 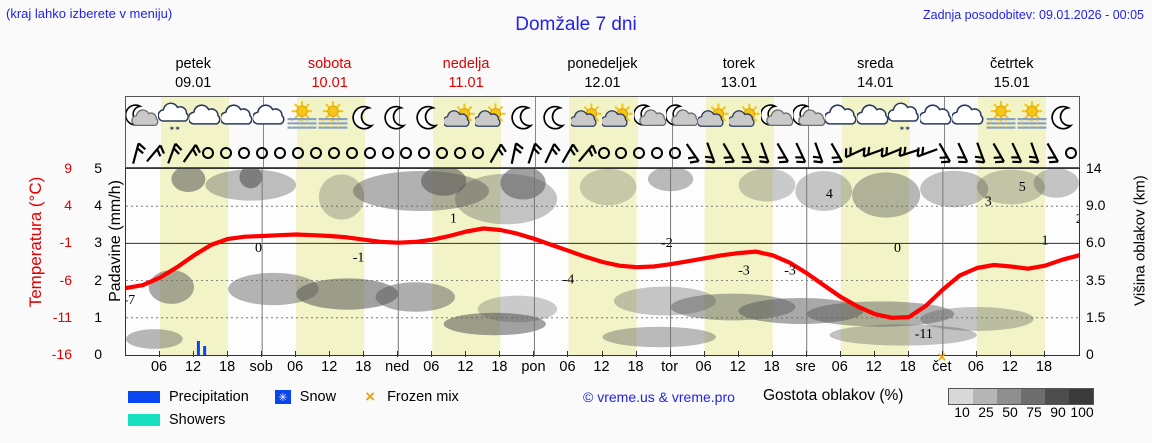 I want to click on weather-icon-band: ✷✷, so click(x=602, y=118).